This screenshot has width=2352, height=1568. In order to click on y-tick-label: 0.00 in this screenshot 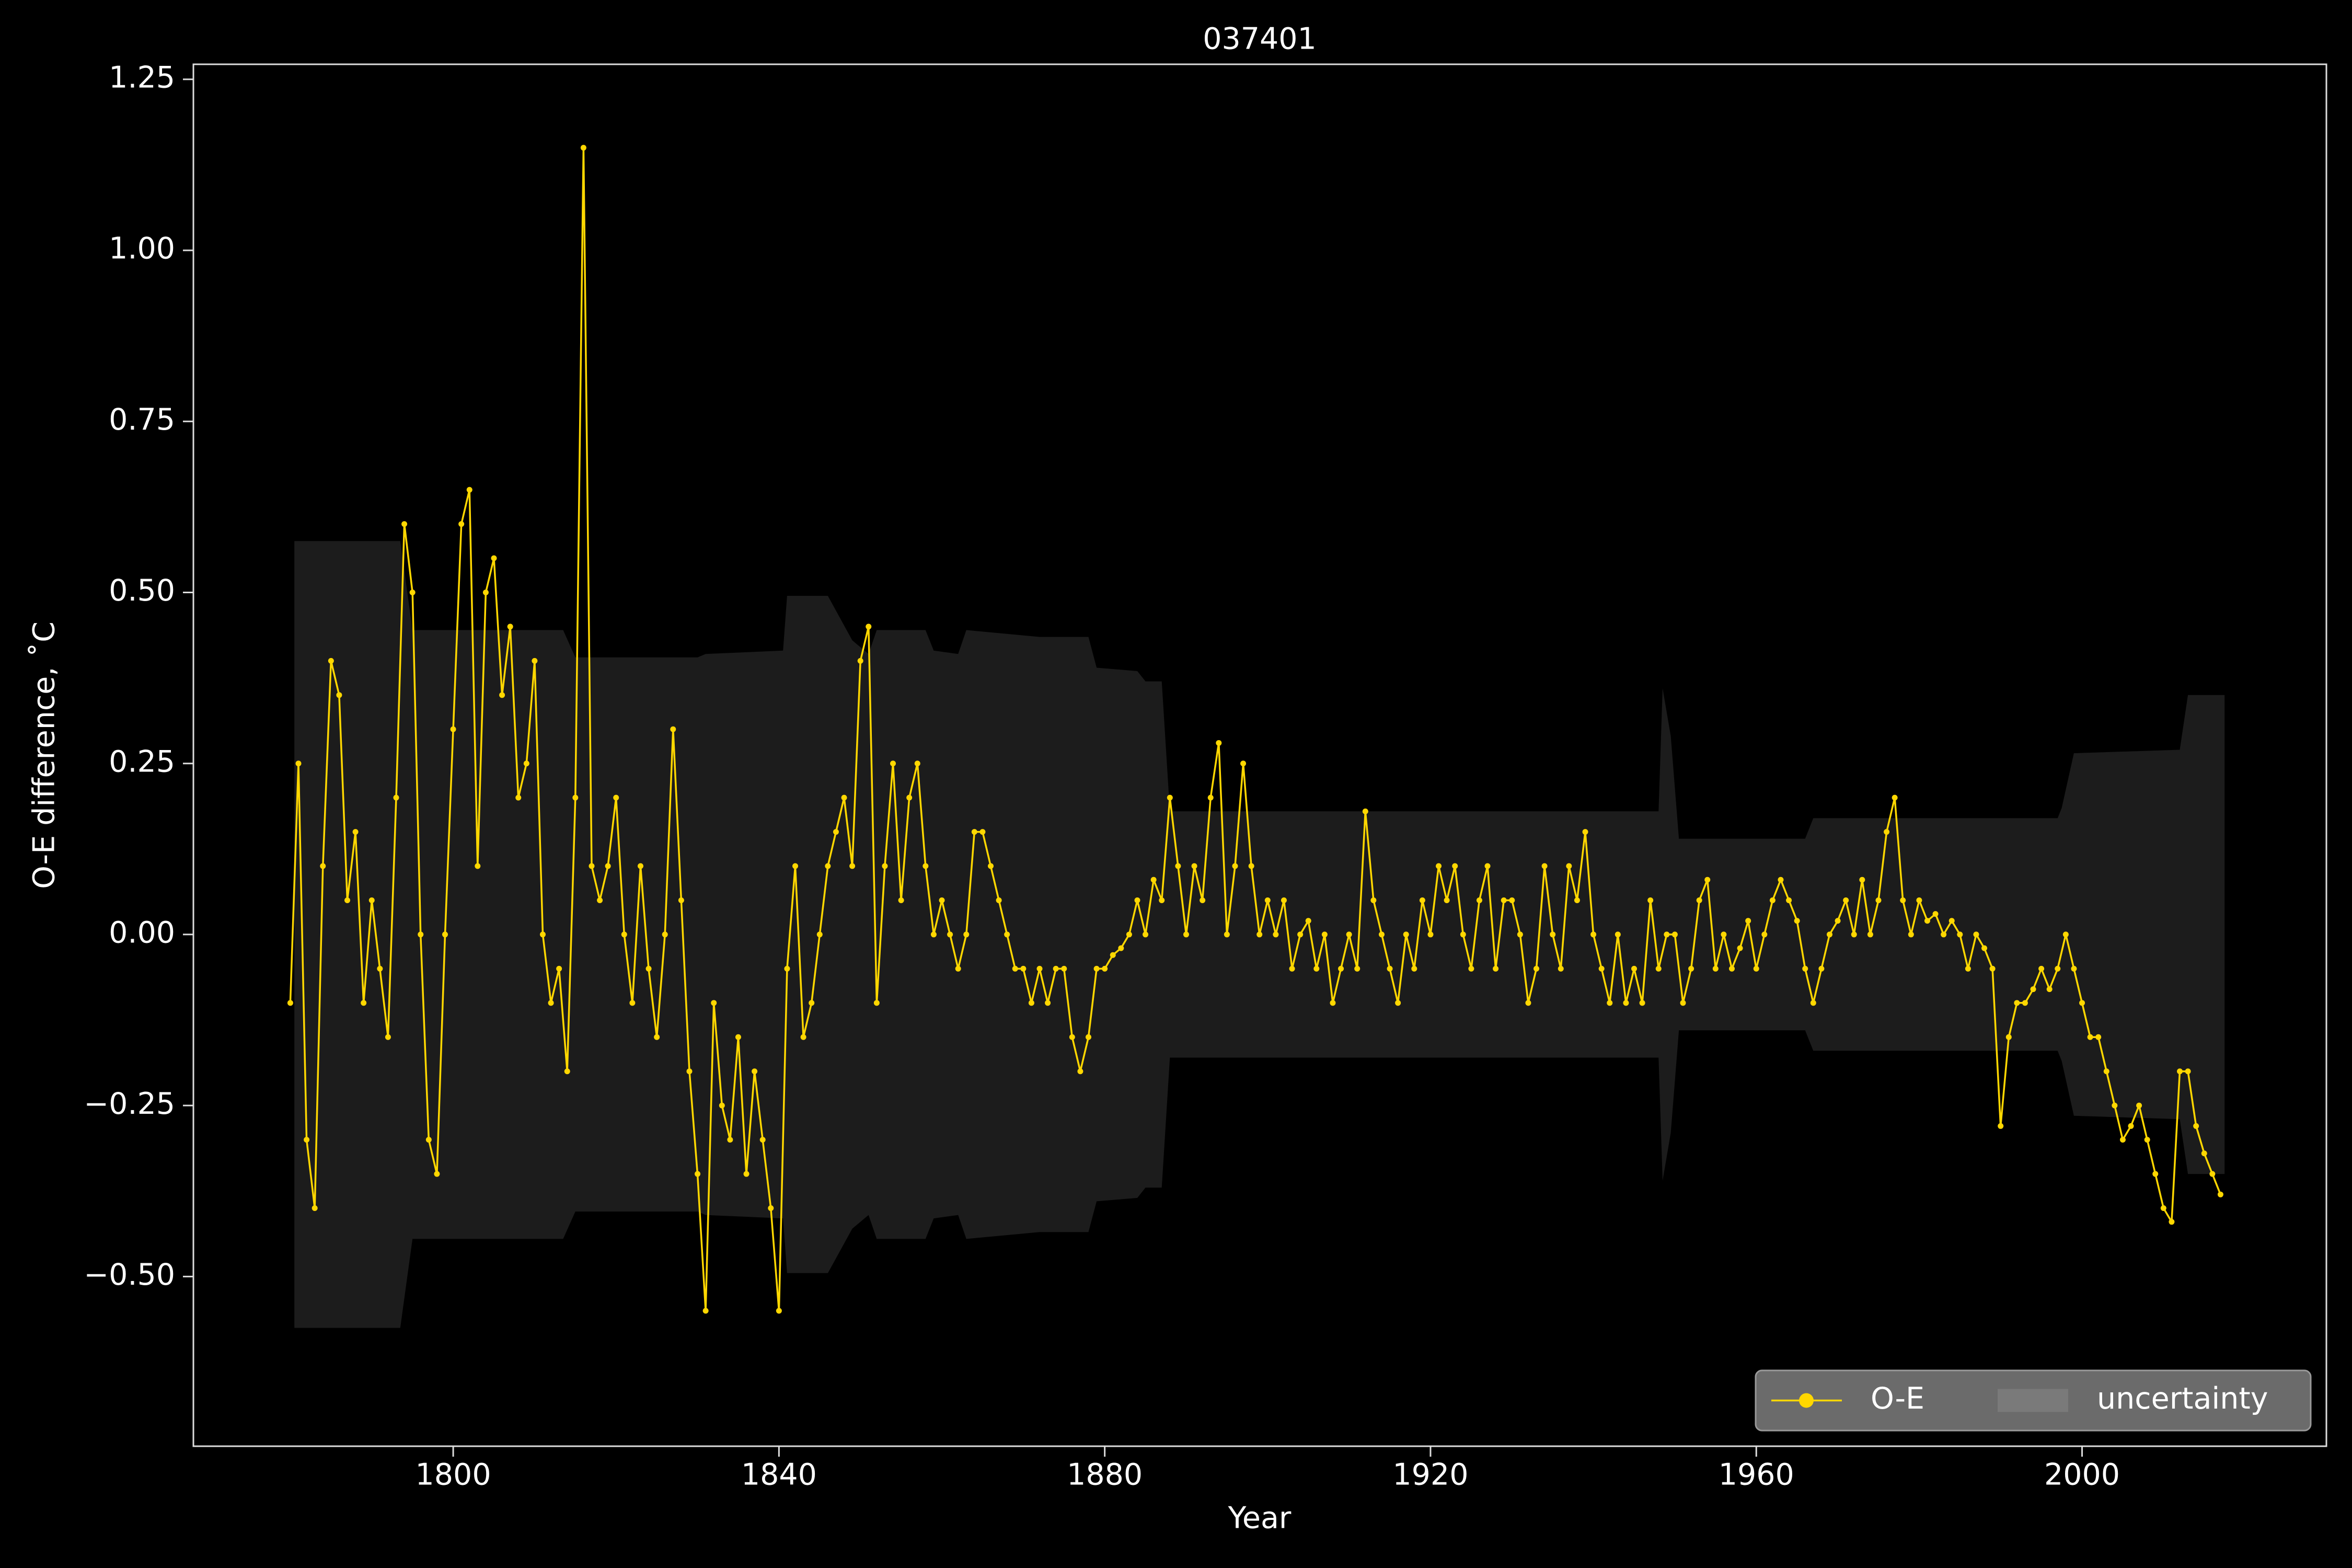, I will do `click(142, 933)`.